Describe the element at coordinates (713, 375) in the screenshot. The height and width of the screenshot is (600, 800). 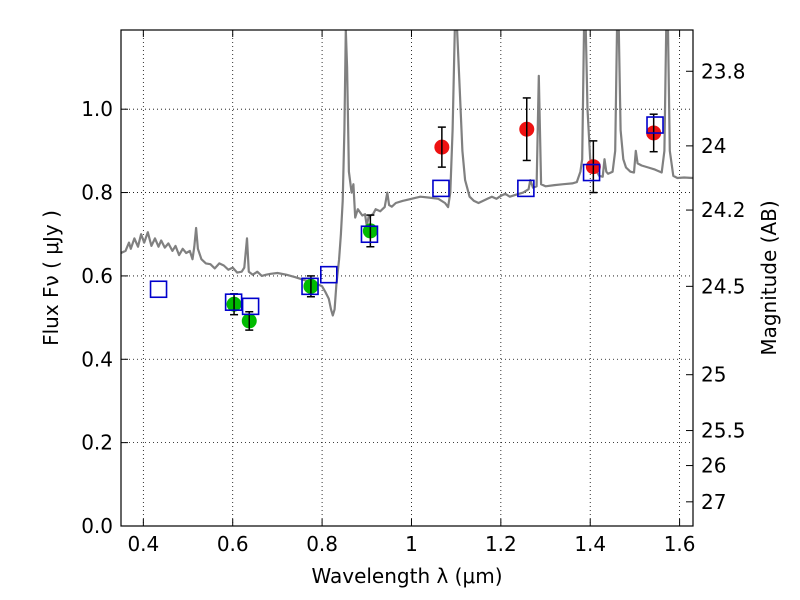
I see `mag-tick-label: 25` at that location.